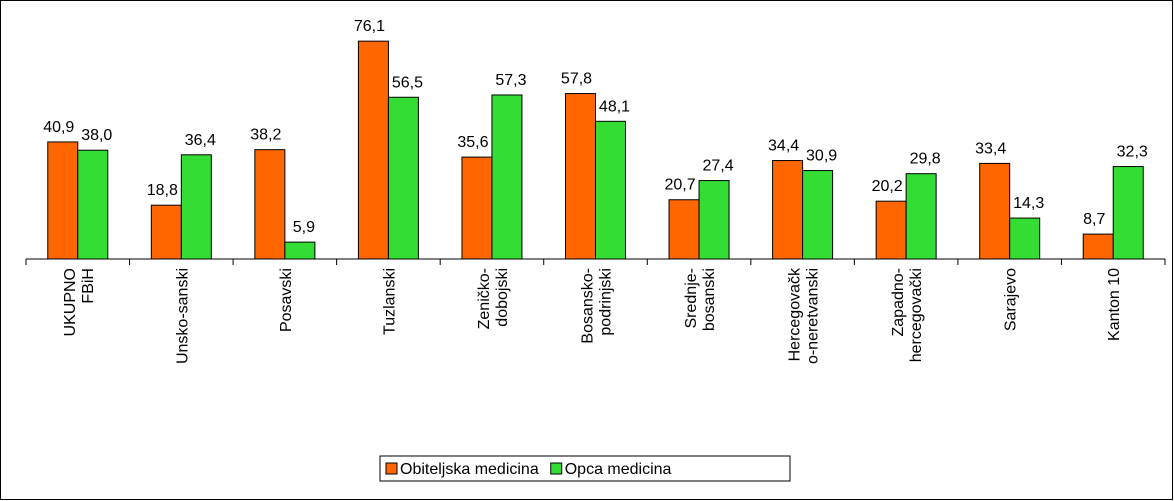 This screenshot has height=501, width=1174. Describe the element at coordinates (614, 106) in the screenshot. I see `value-label: 48,1` at that location.